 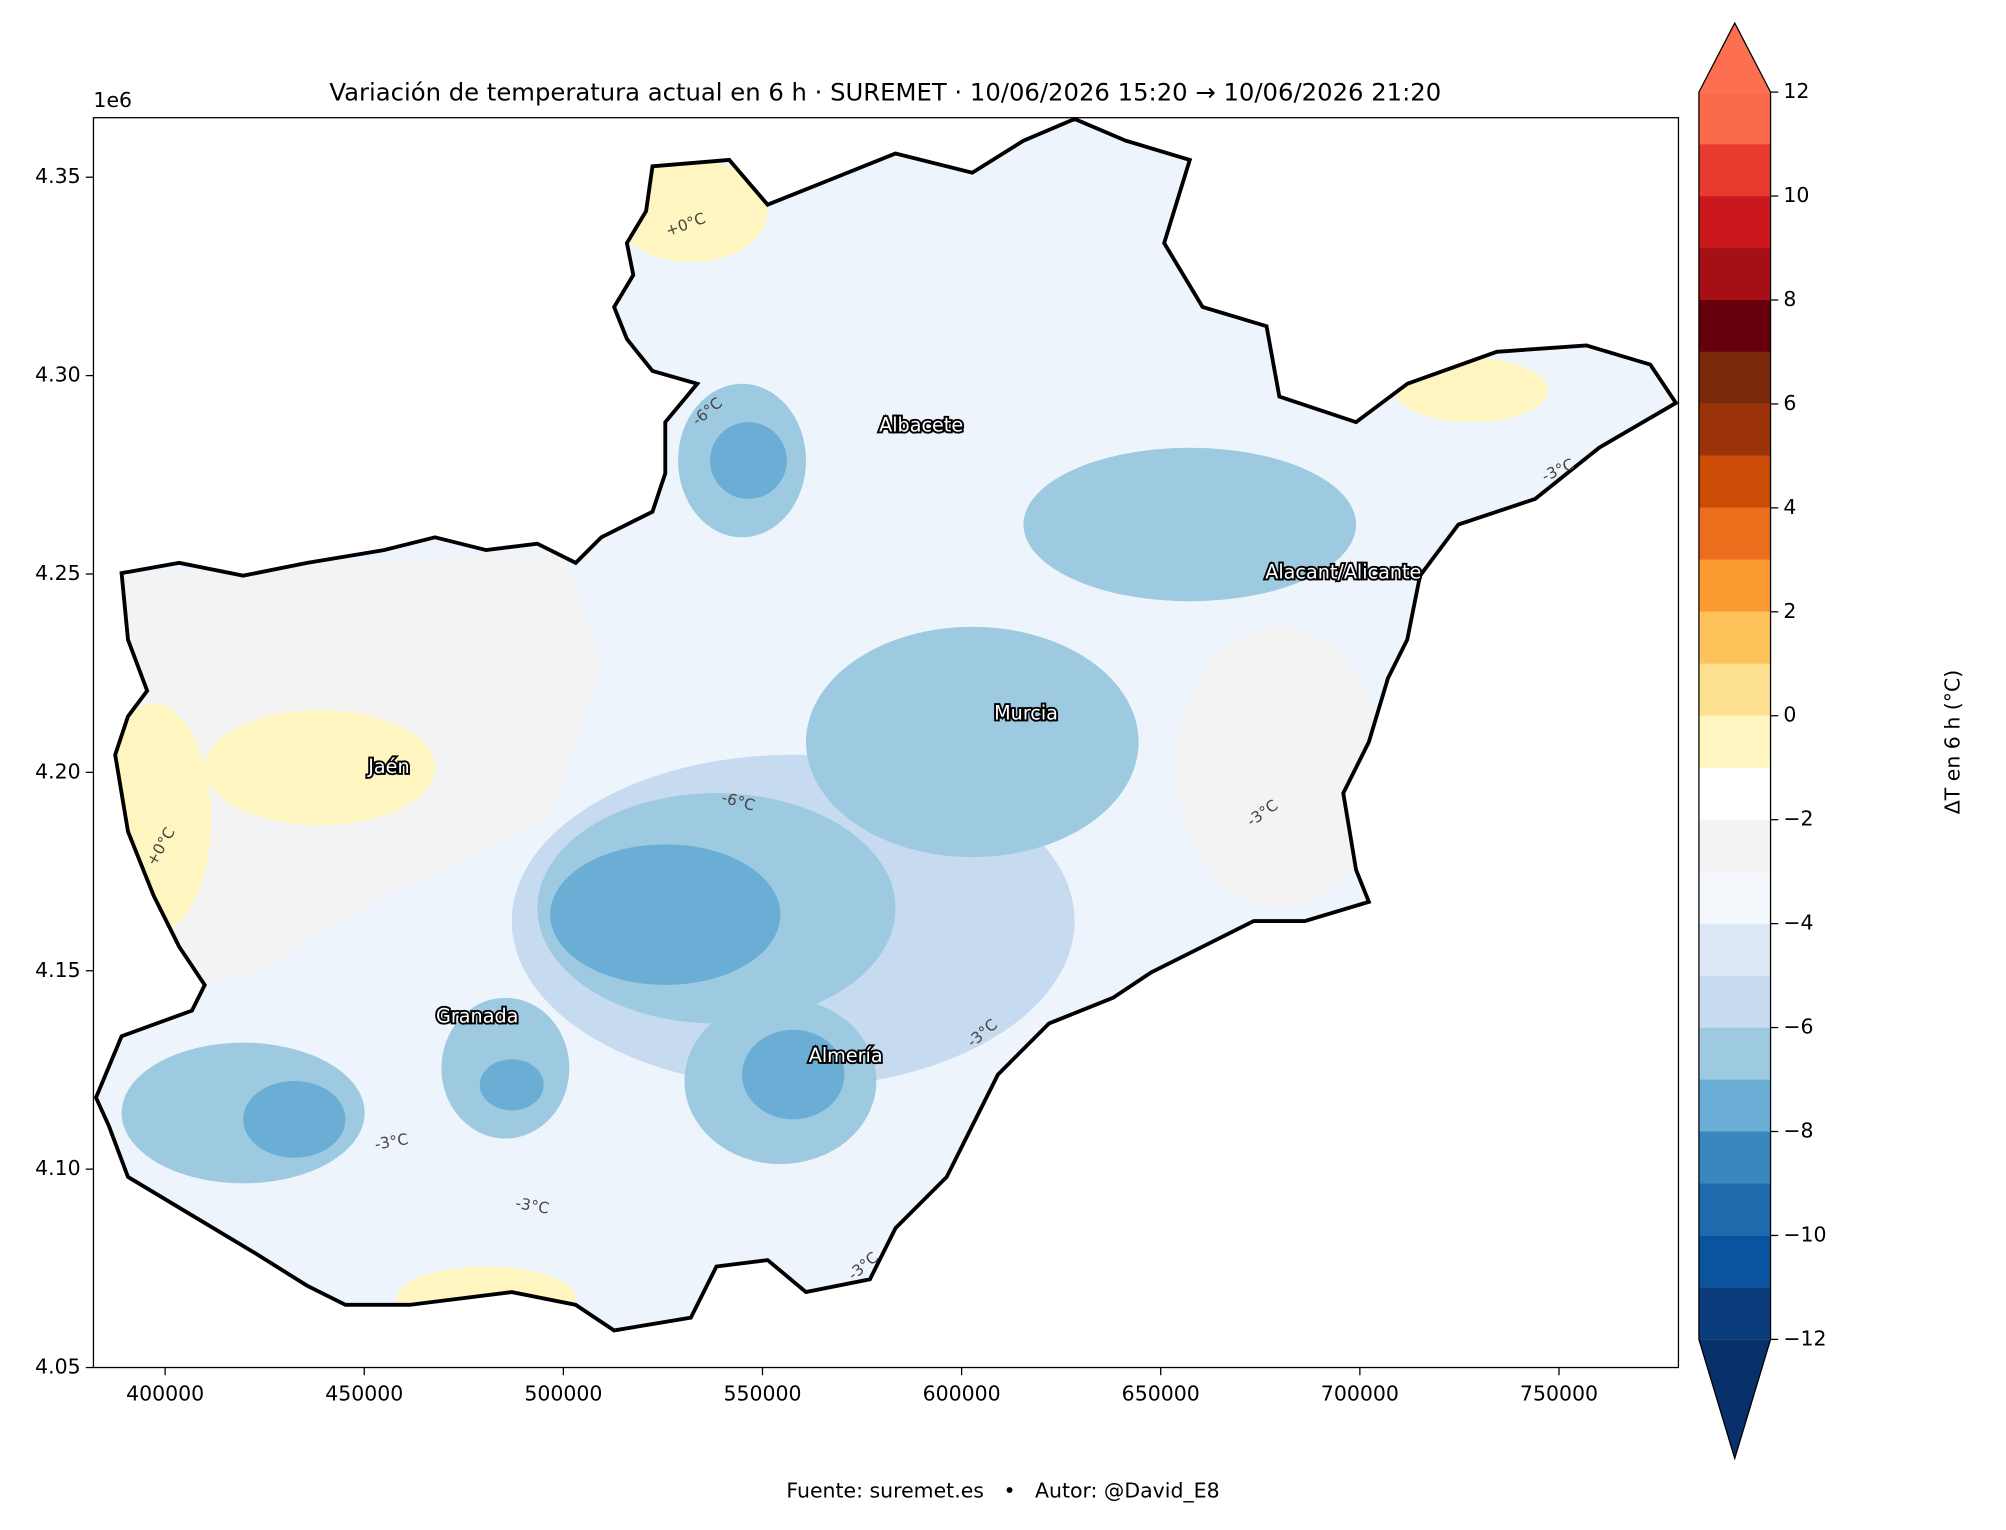 What do you see at coordinates (1804, 1234) in the screenshot?
I see `colorbar-tick-label: −10` at bounding box center [1804, 1234].